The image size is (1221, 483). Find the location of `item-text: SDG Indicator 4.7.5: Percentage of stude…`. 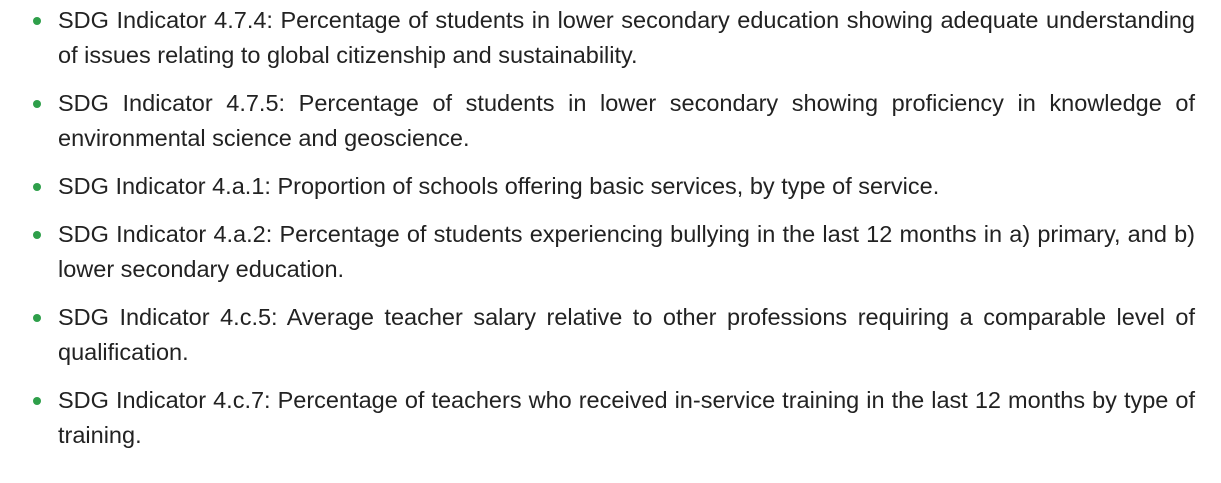

item-text: SDG Indicator 4.7.5: Percentage of stude… is located at coordinates (626, 120).